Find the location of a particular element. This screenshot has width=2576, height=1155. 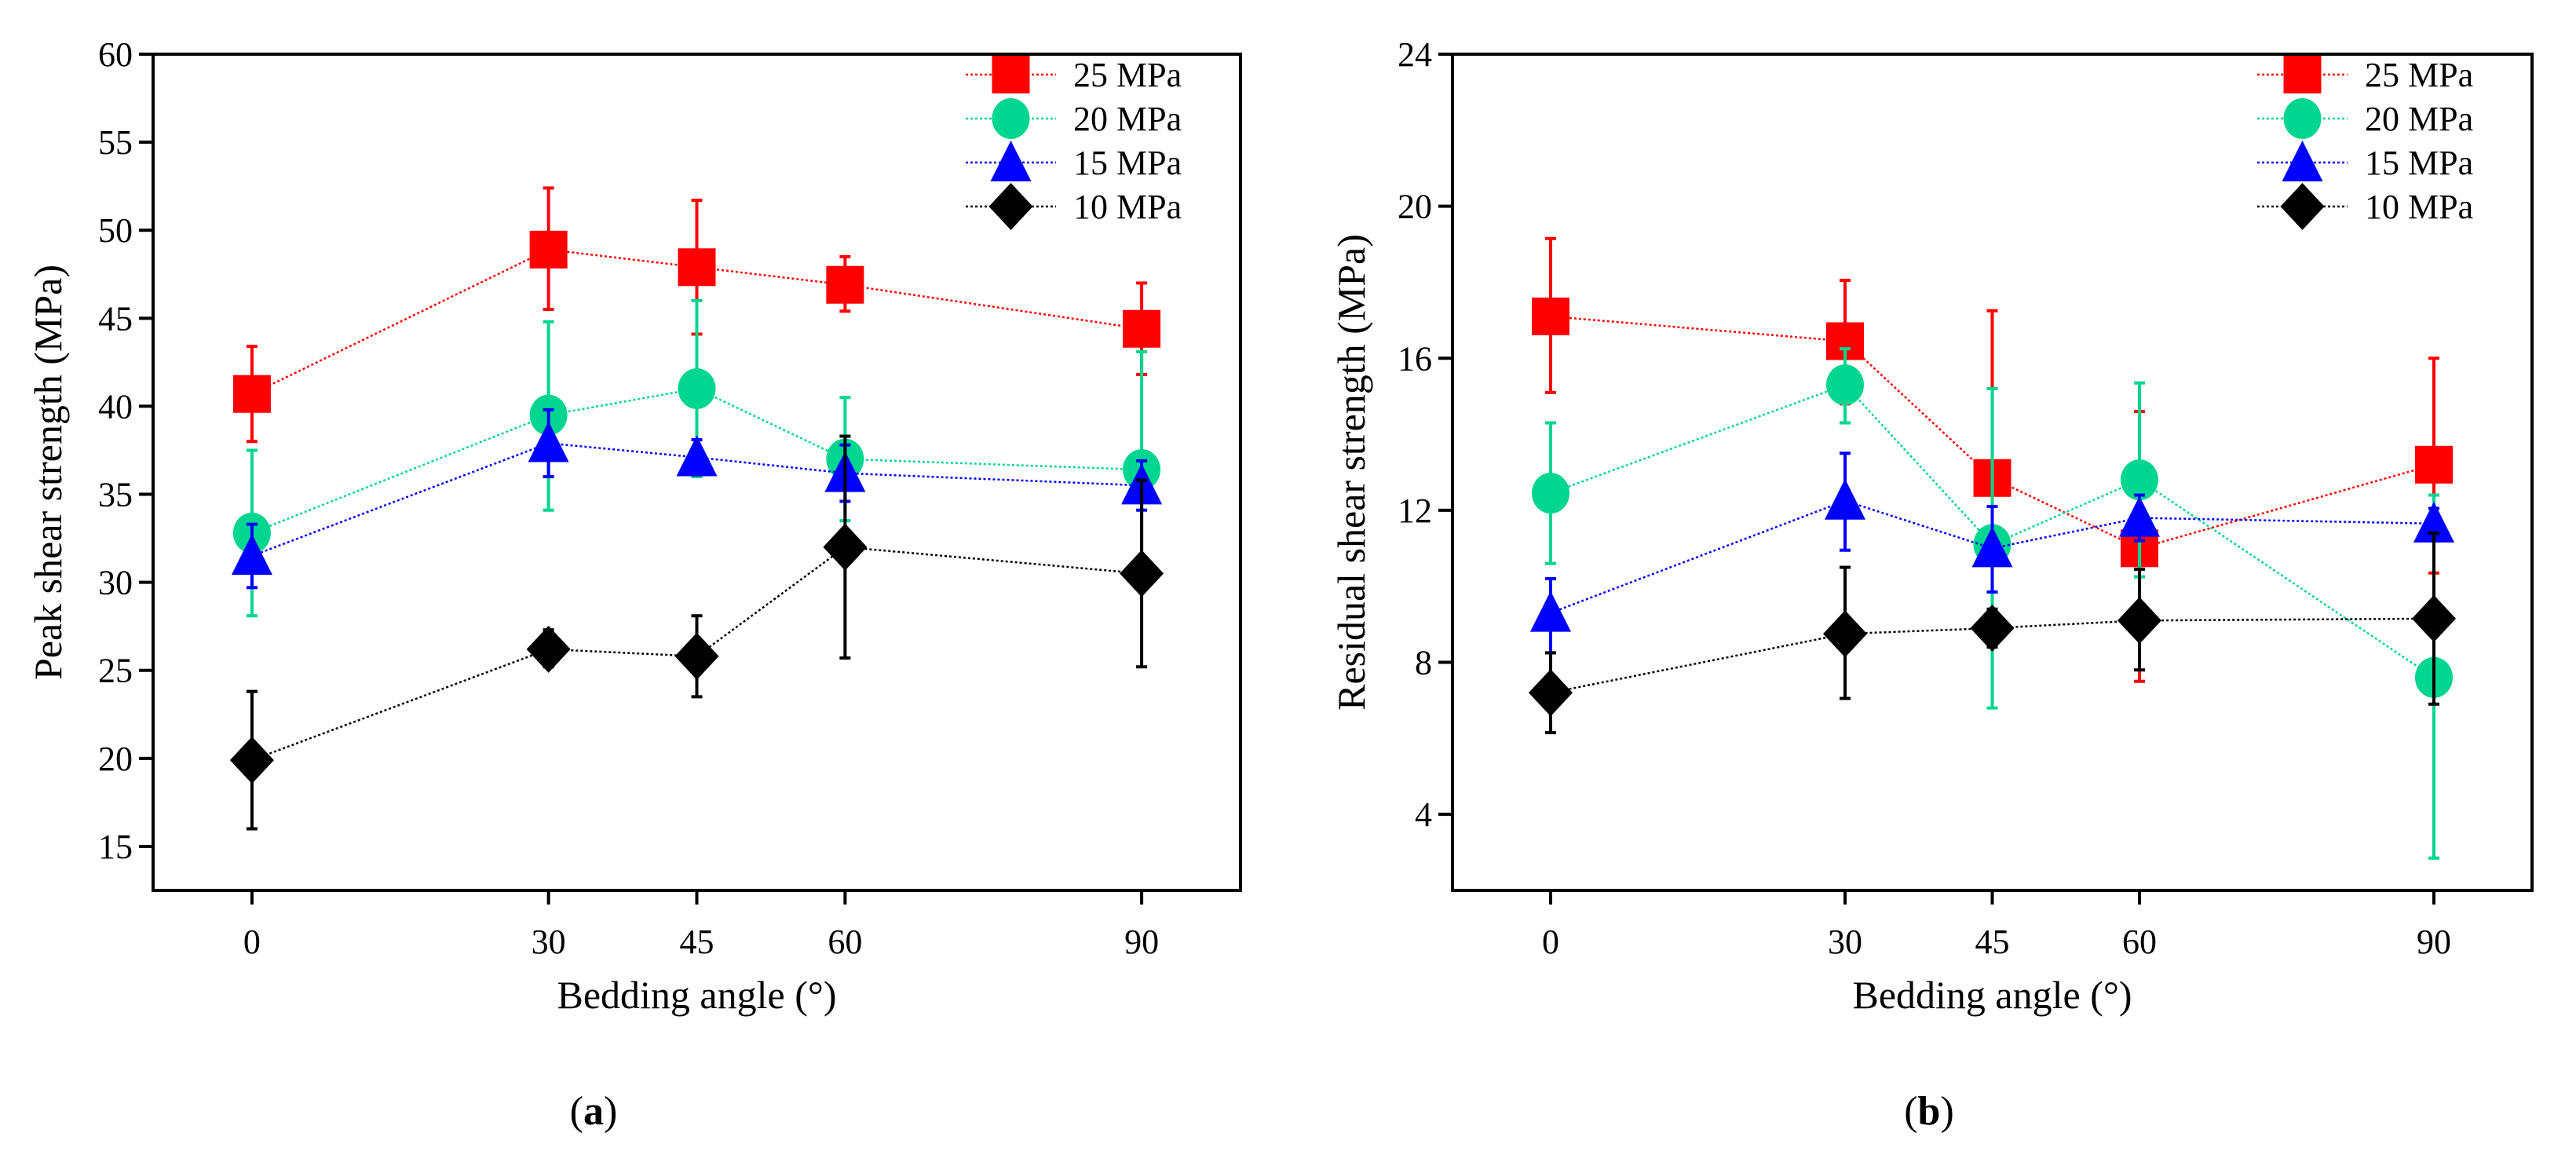

panel-caption: (a) is located at coordinates (594, 1111).